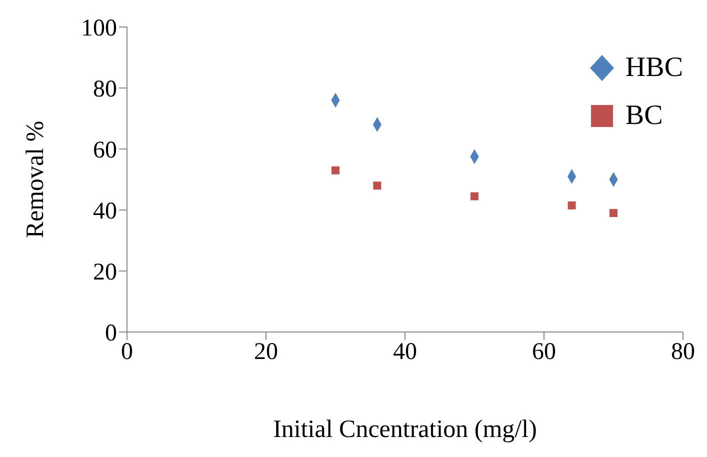 This screenshot has height=457, width=707. Describe the element at coordinates (105, 89) in the screenshot. I see `y-tick-label: 80` at that location.